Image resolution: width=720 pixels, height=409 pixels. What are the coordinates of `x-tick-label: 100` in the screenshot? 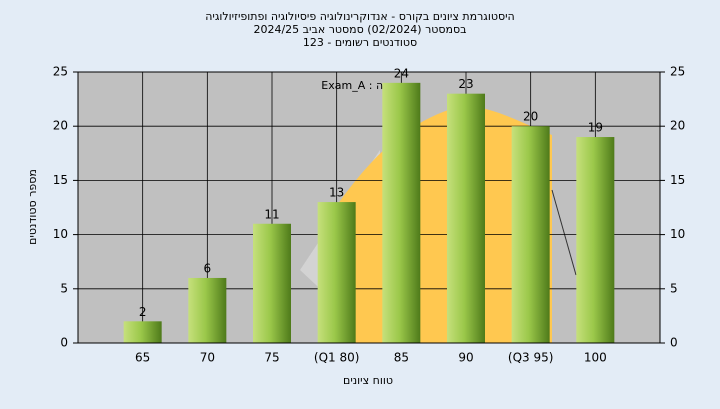 It's located at (595, 358).